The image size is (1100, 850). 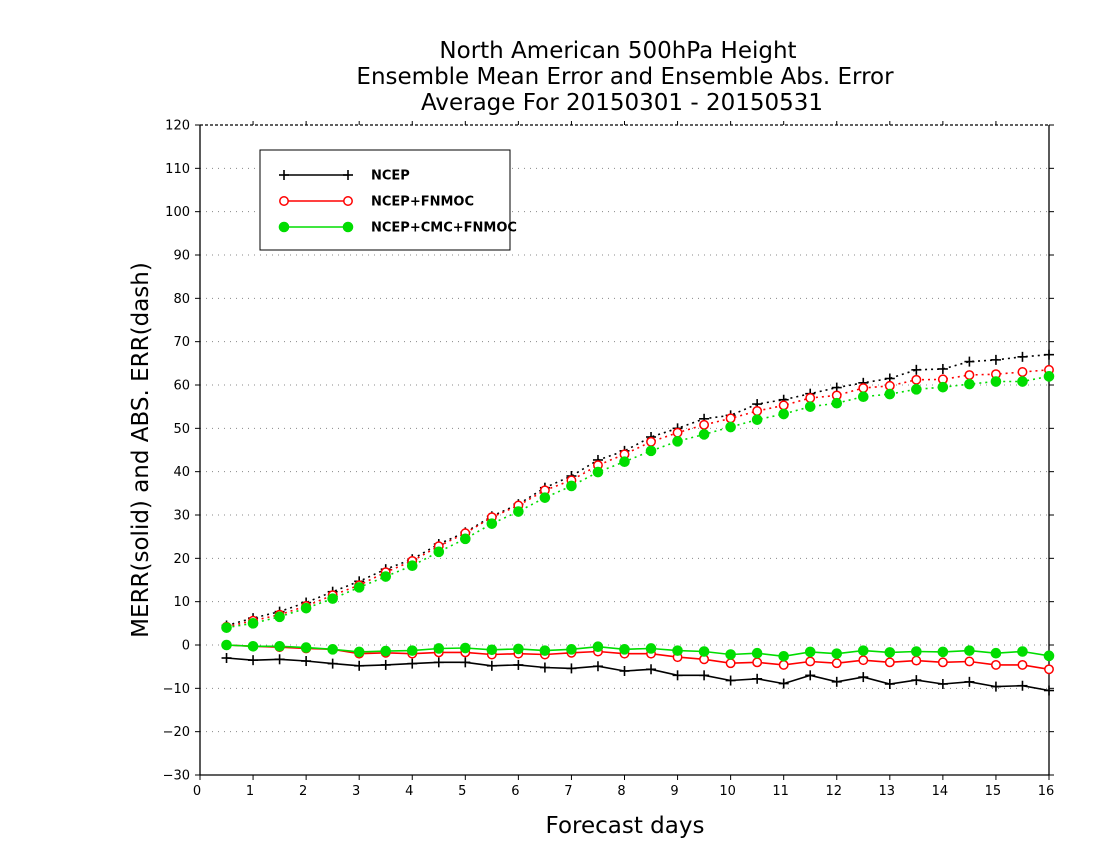 I want to click on y-tick-label: 90, so click(x=181, y=256).